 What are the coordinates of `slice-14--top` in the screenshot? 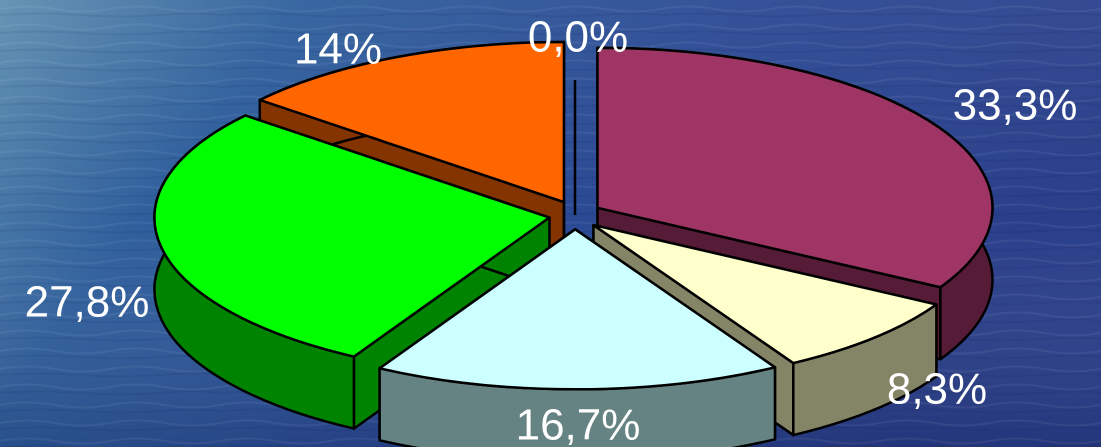 It's located at (412, 122).